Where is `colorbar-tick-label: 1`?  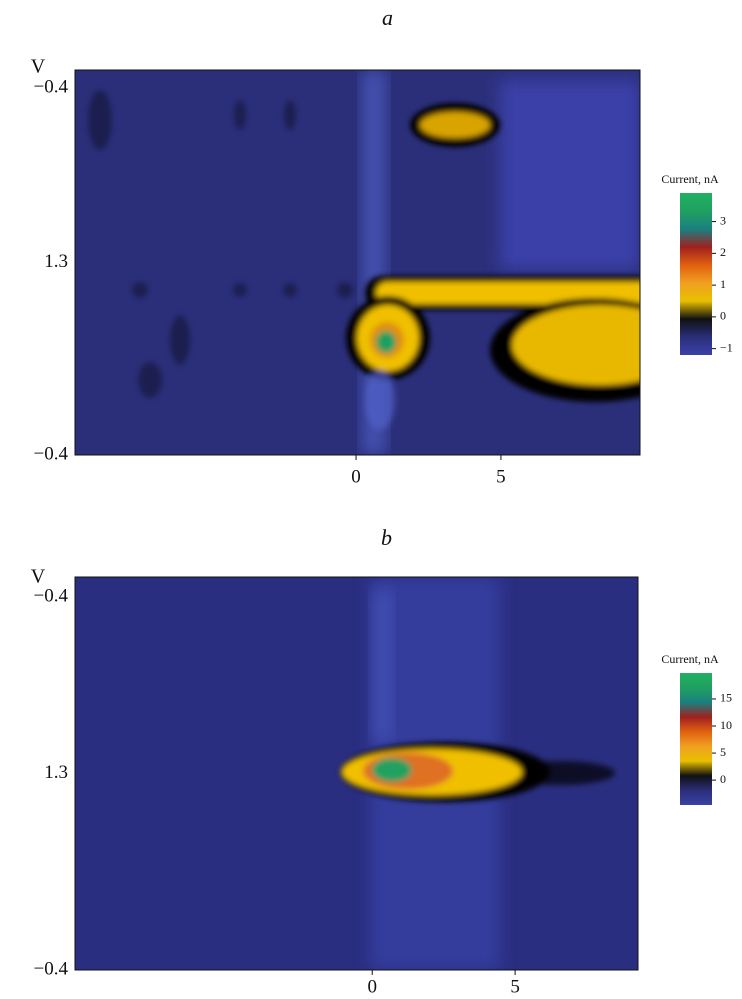 colorbar-tick-label: 1 is located at coordinates (723, 284).